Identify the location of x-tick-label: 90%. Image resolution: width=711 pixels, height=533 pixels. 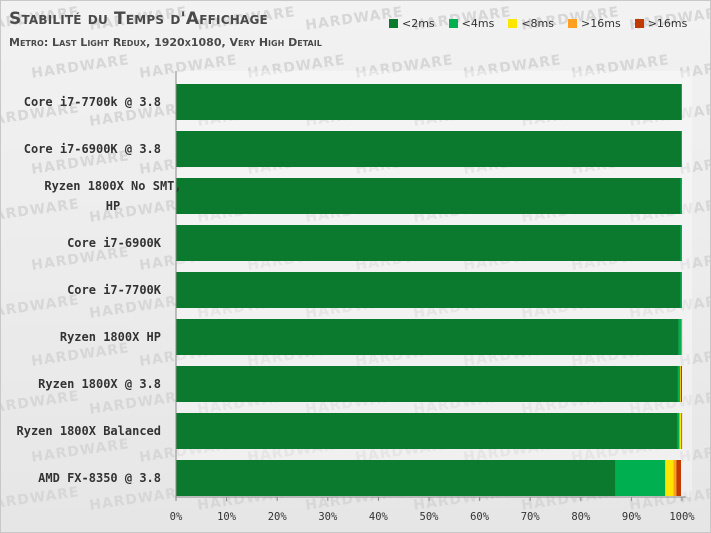
(632, 517).